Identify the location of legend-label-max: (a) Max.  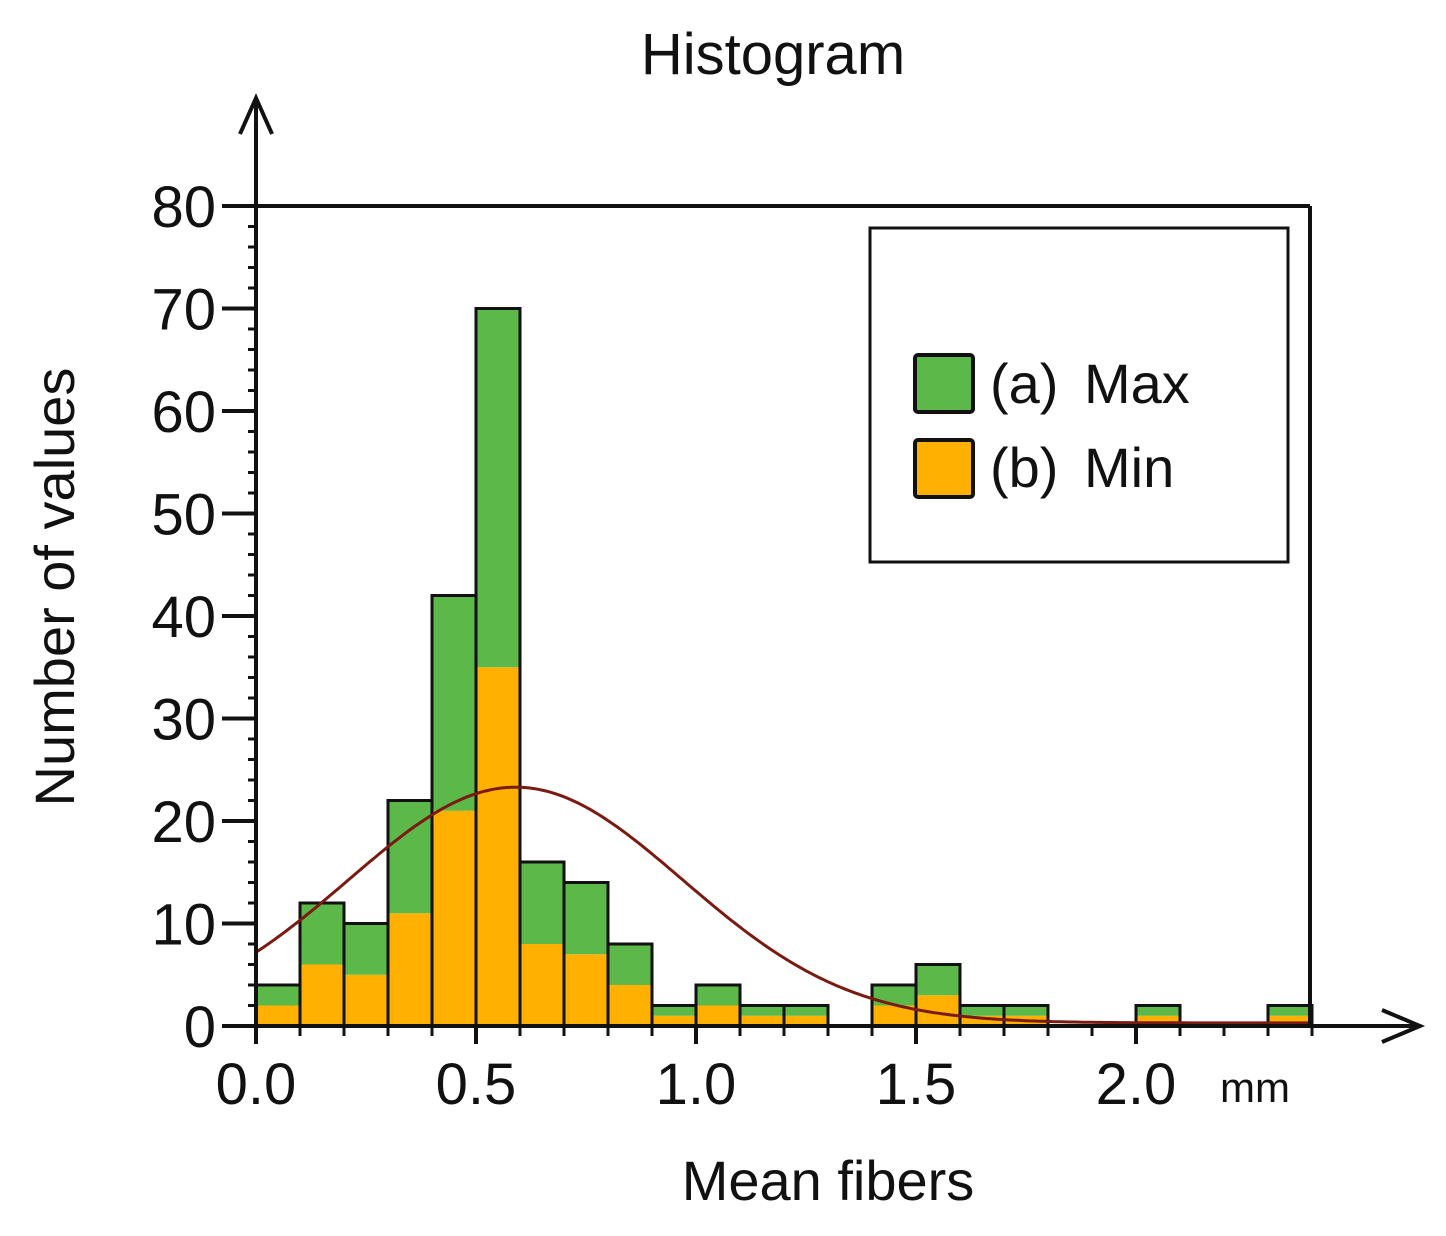
(1090, 383).